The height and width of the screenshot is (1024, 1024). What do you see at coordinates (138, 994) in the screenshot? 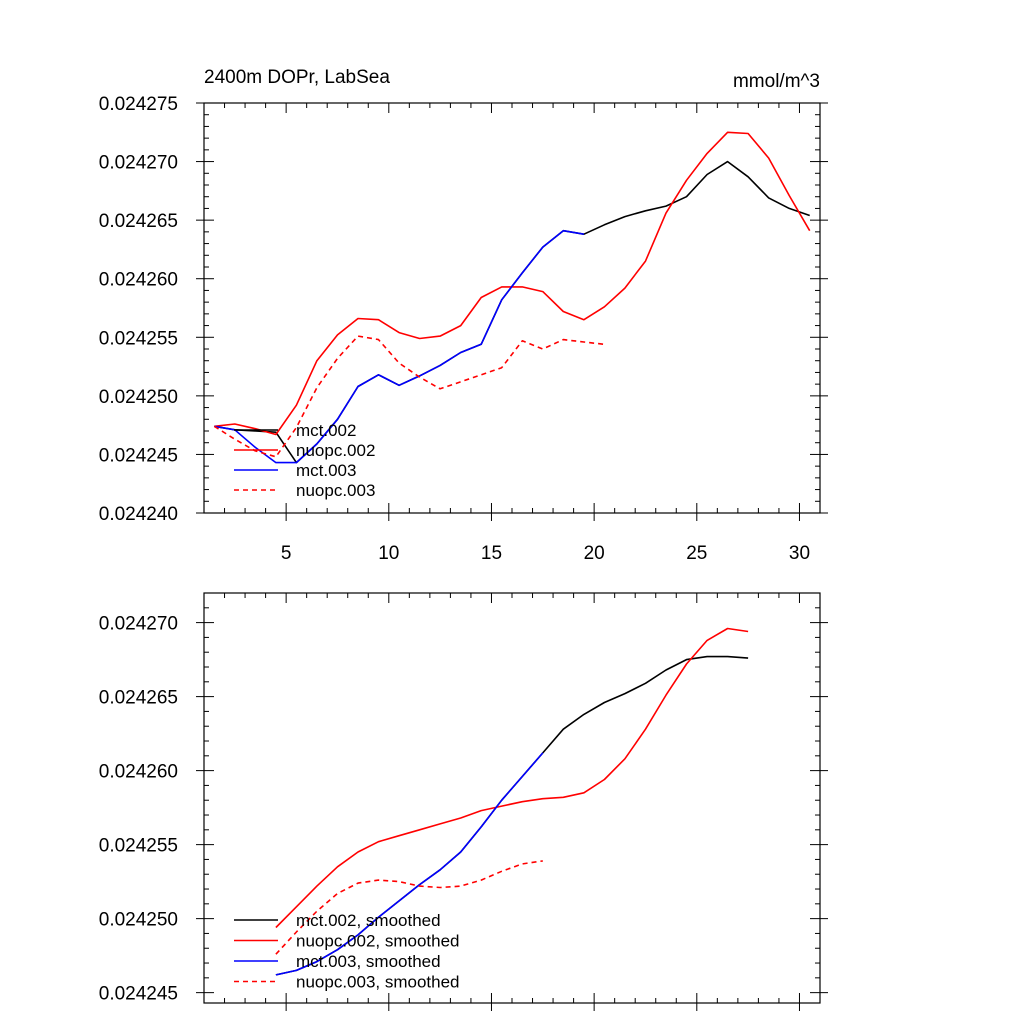
I see `bottom-y-tick-label: 0.024245` at bounding box center [138, 994].